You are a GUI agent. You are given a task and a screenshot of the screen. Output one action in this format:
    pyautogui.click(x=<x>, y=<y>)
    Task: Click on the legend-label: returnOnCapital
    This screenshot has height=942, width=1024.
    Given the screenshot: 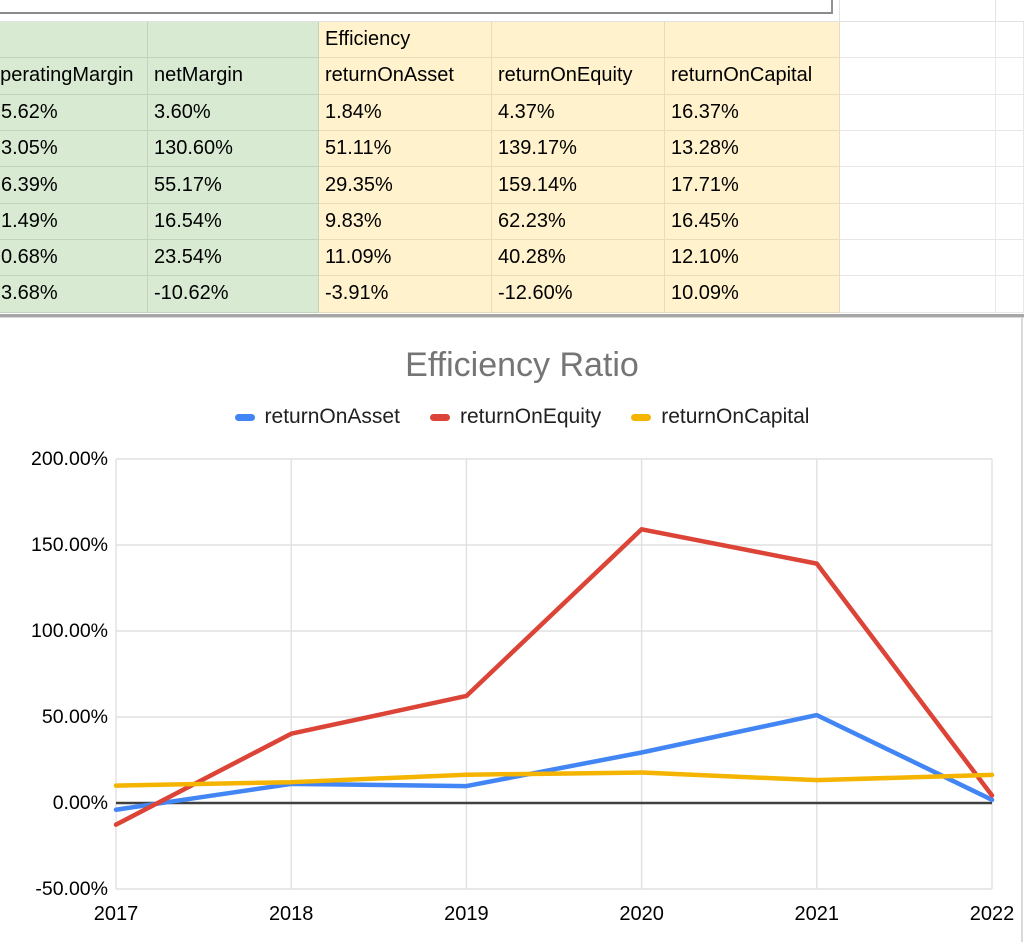 What is the action you would take?
    pyautogui.click(x=735, y=416)
    